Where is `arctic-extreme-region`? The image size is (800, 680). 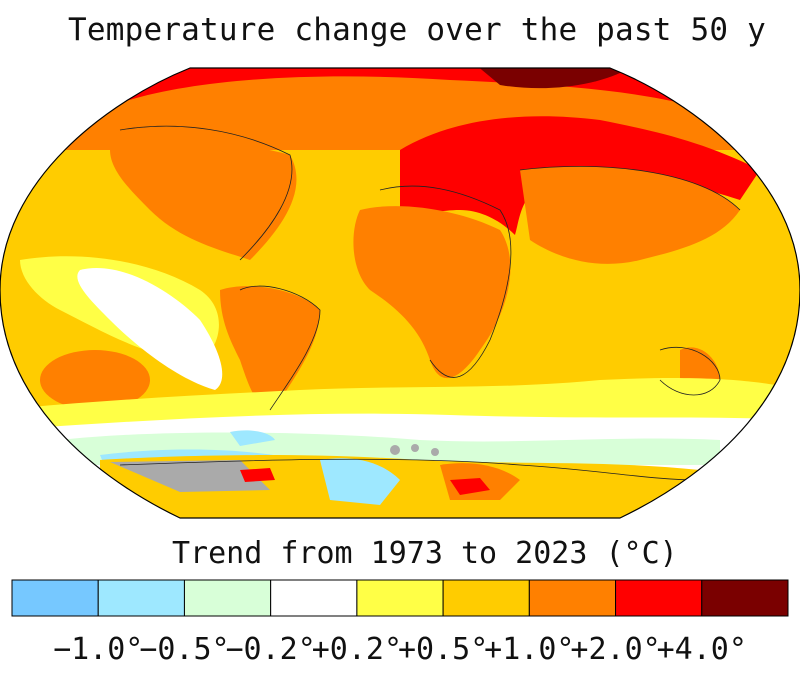 arctic-extreme-region is located at coordinates (555, 78).